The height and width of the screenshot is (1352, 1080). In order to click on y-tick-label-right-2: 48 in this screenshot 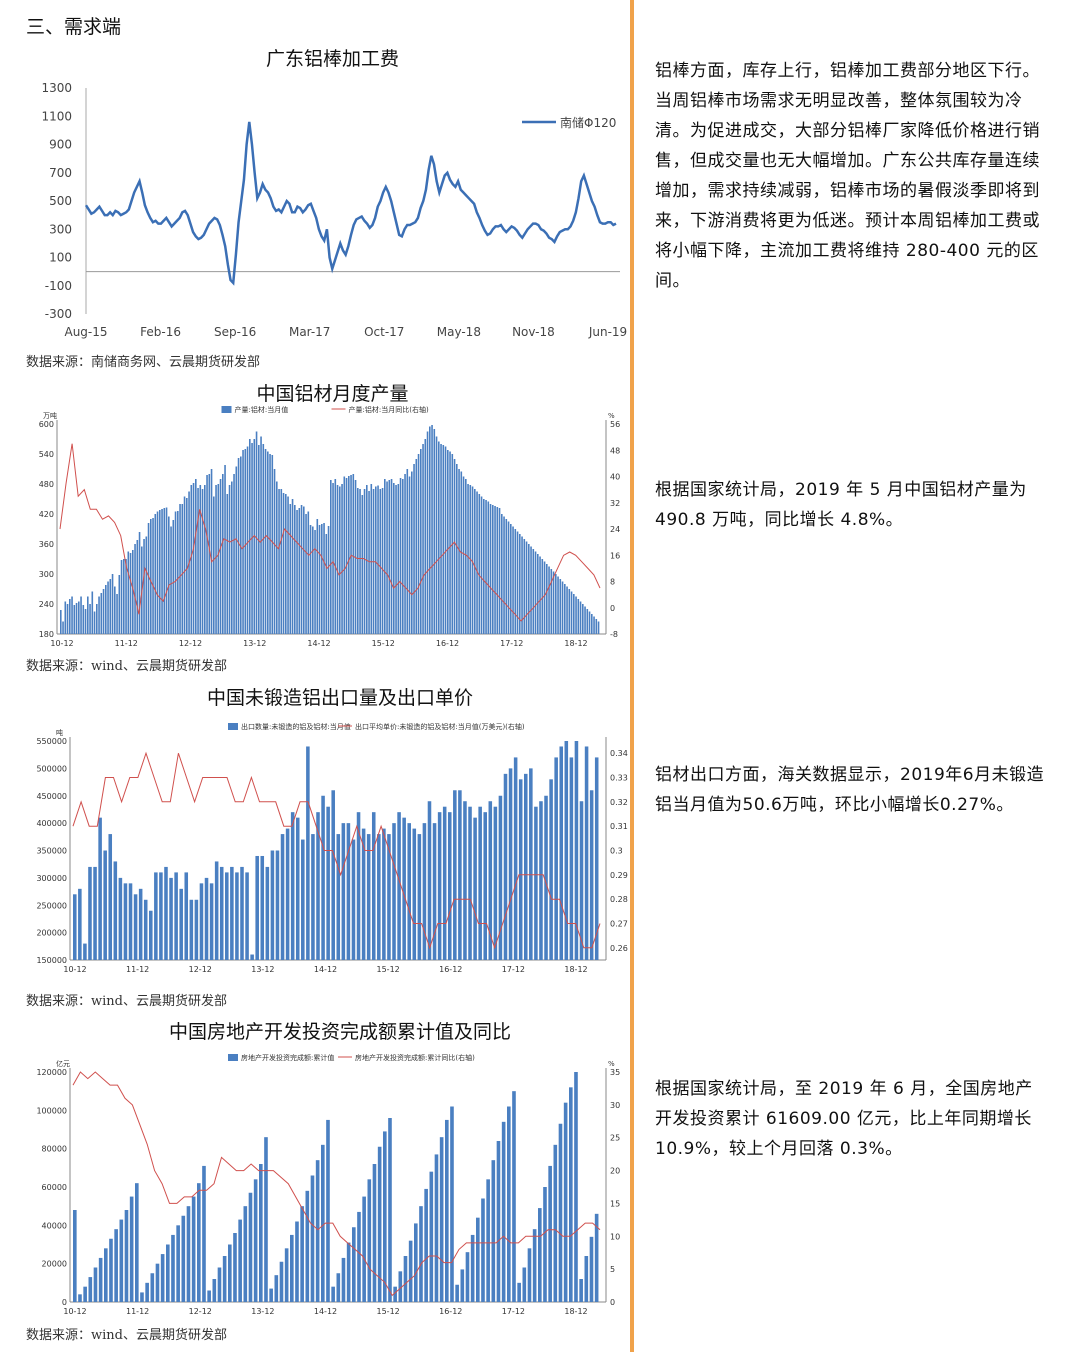, I will do `click(615, 450)`.